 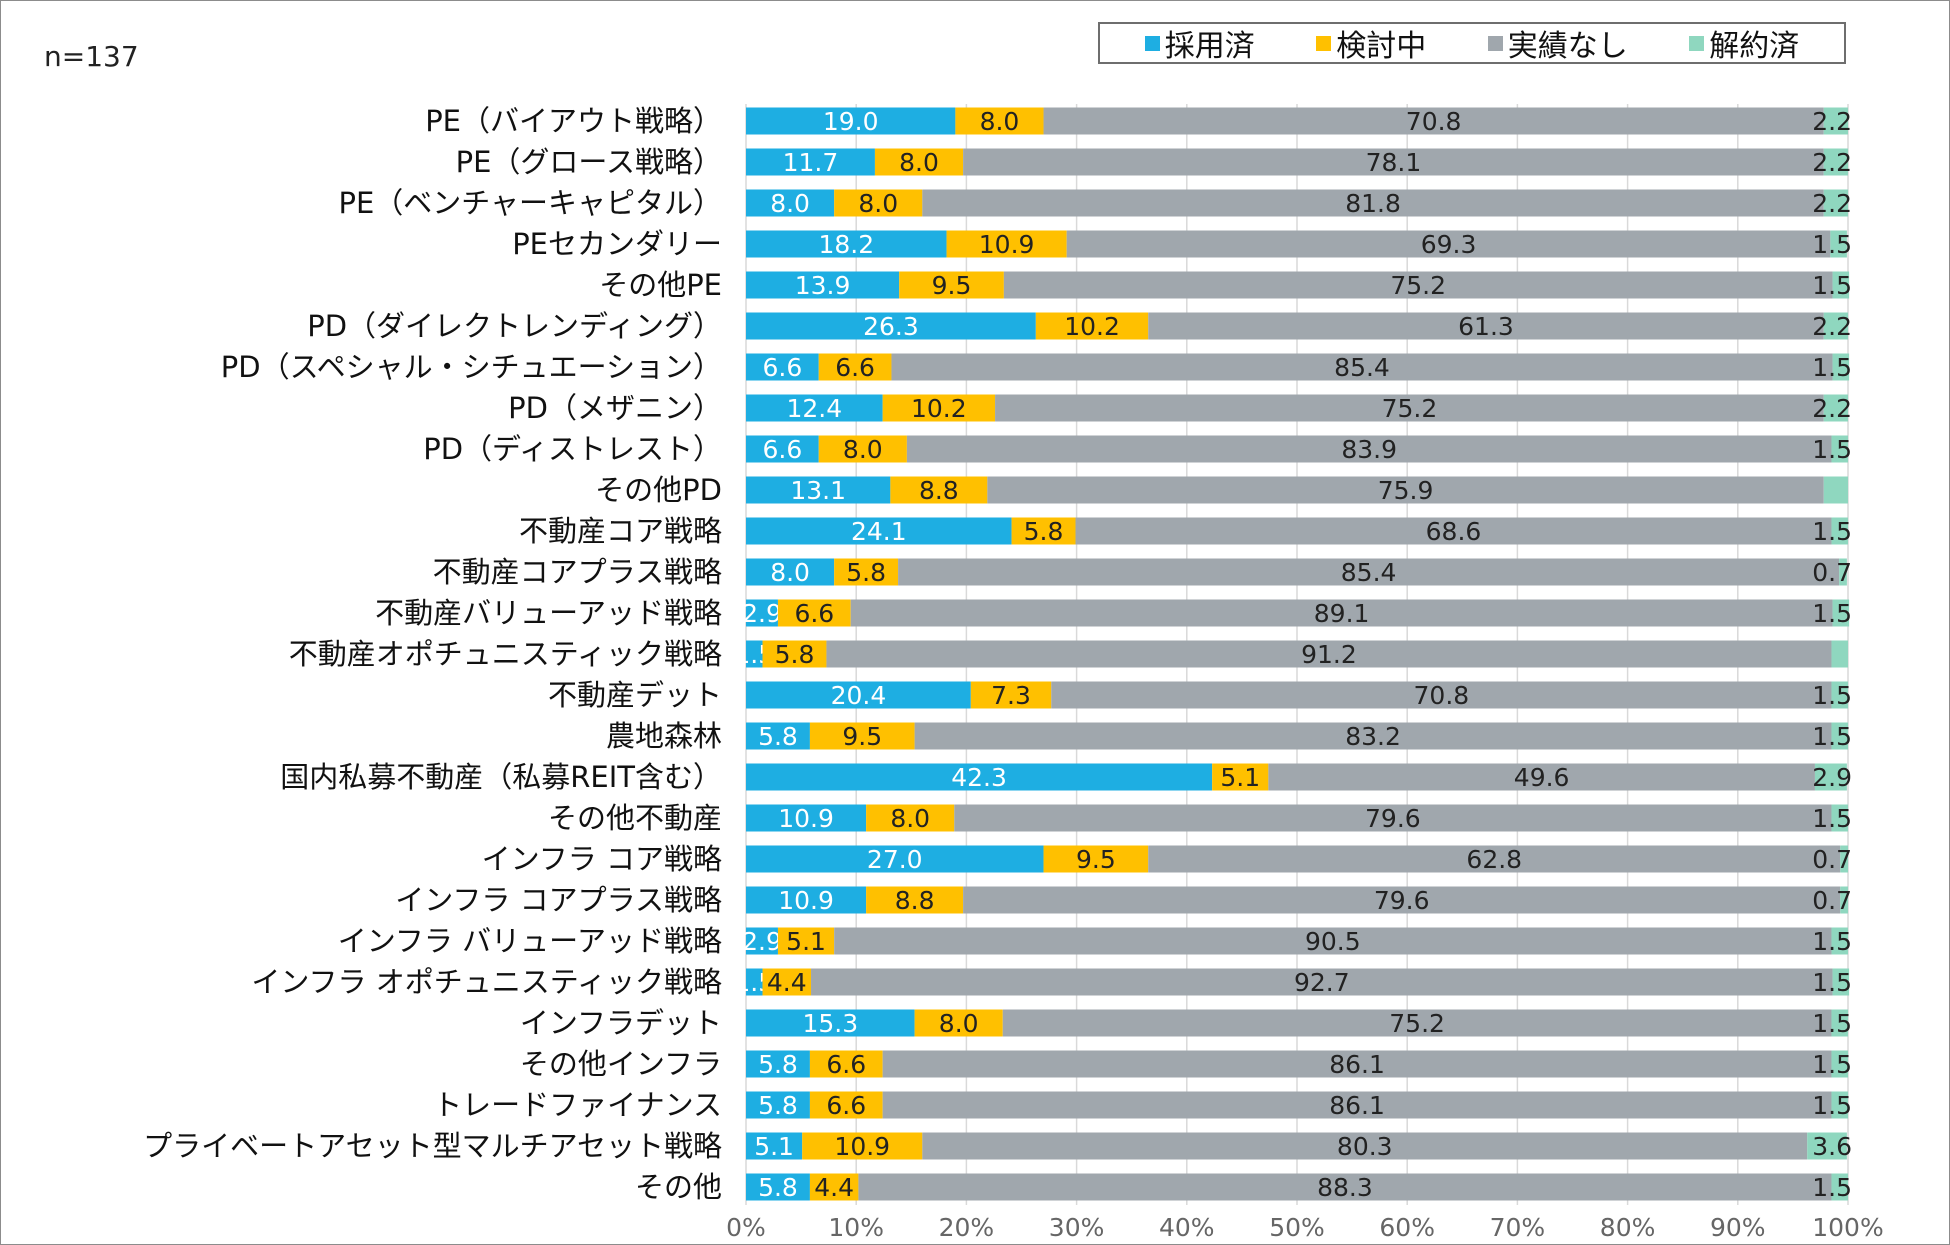 I want to click on x-tick-label: 90%, so click(x=1738, y=1227).